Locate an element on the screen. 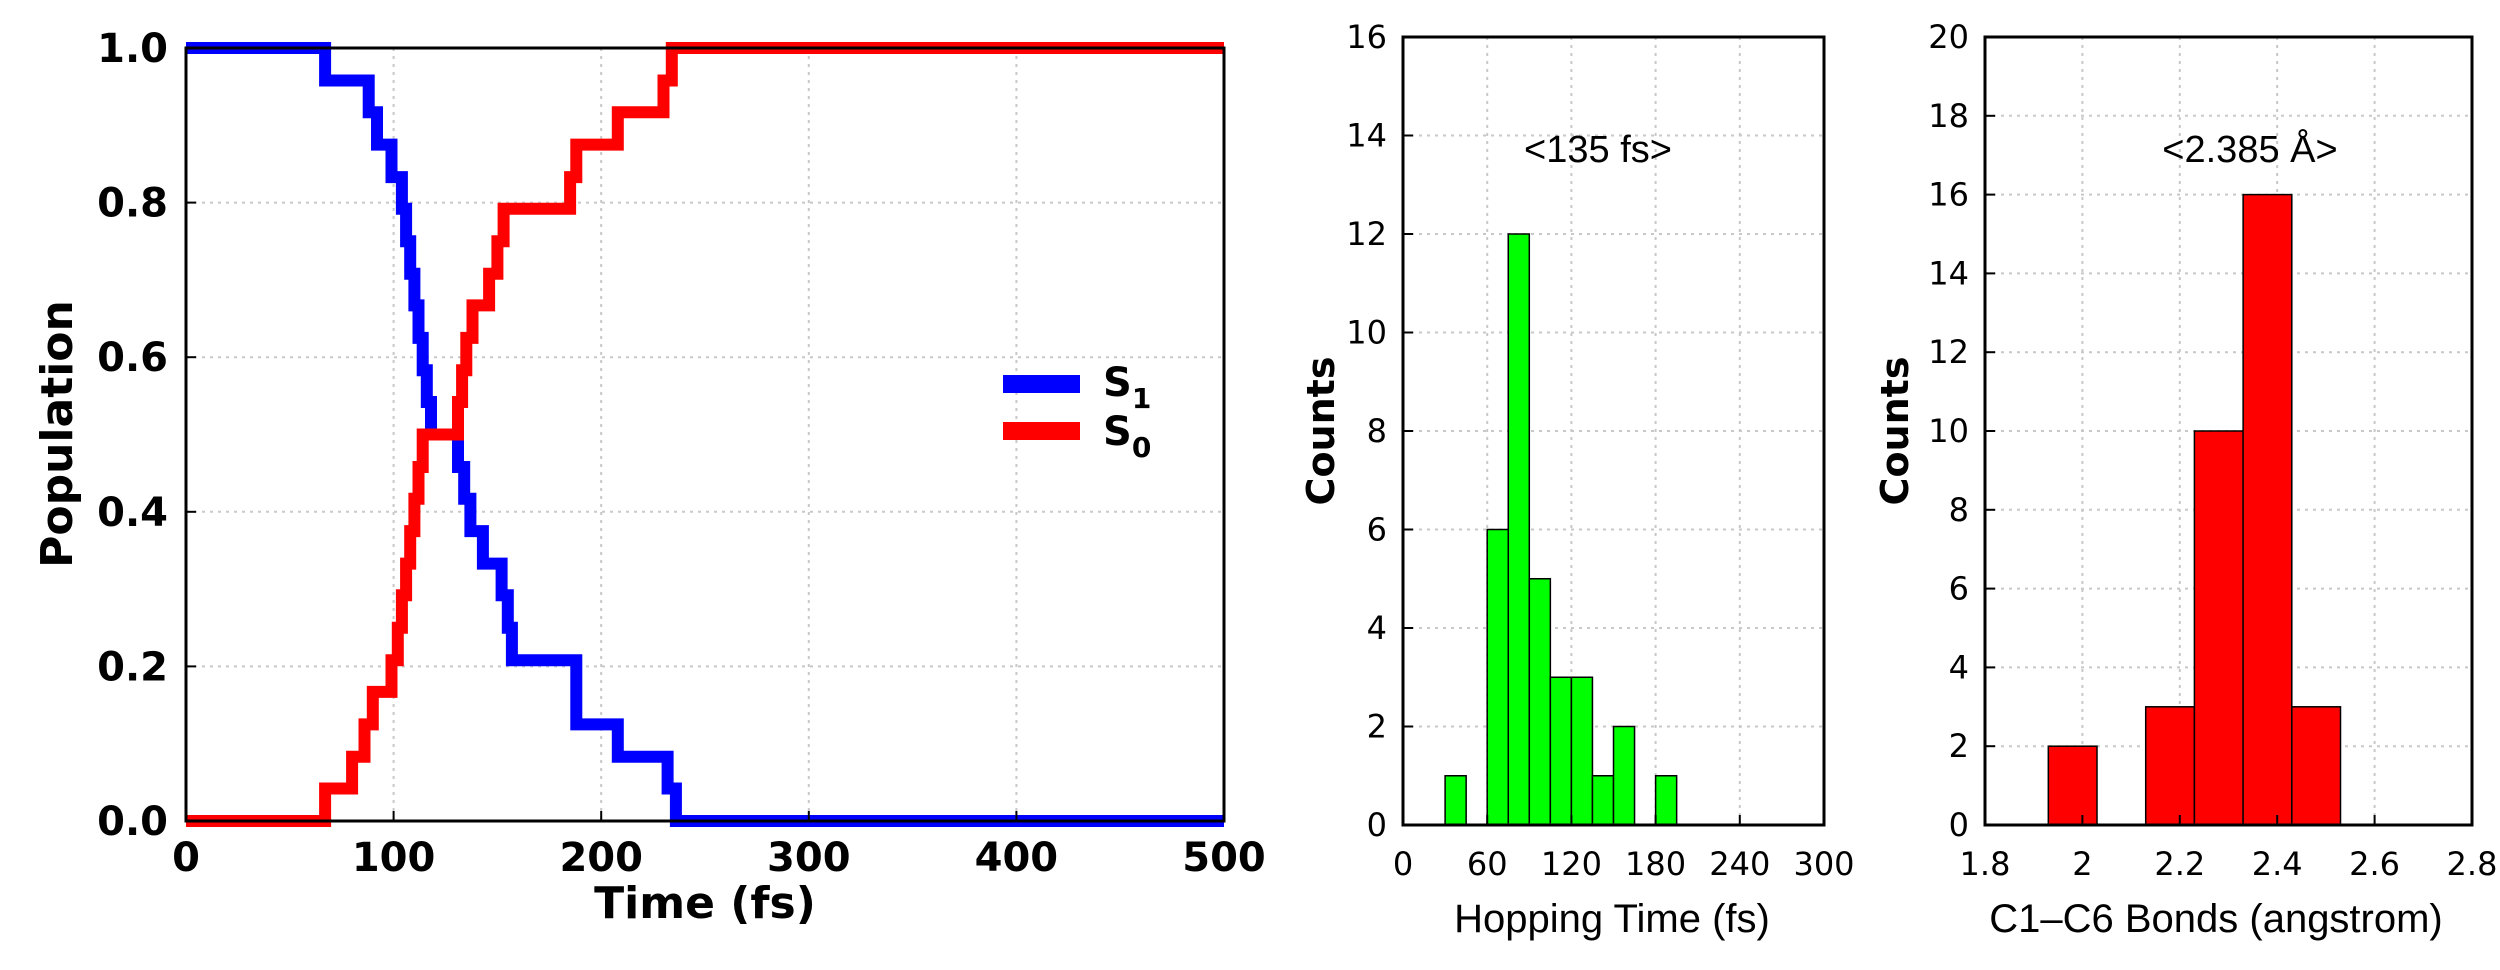  p2-y-tick-label: 6 is located at coordinates (1377, 530).